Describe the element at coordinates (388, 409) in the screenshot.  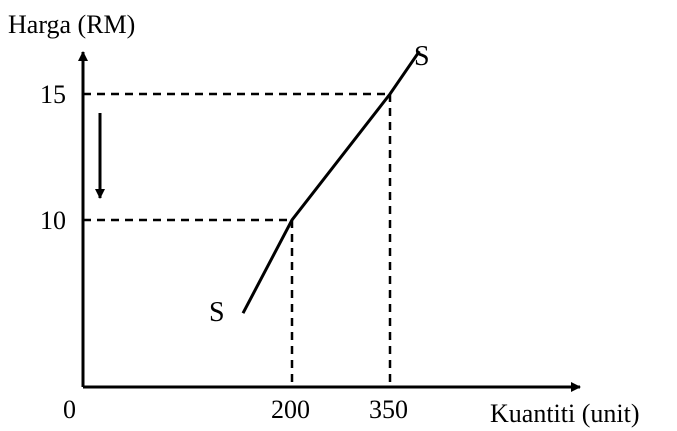
I see `x-tick-label-350: 350` at that location.